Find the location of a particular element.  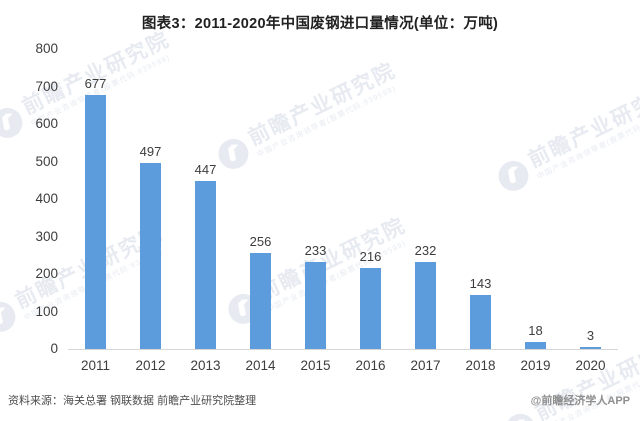

bar-value-label: 143 is located at coordinates (480, 284).